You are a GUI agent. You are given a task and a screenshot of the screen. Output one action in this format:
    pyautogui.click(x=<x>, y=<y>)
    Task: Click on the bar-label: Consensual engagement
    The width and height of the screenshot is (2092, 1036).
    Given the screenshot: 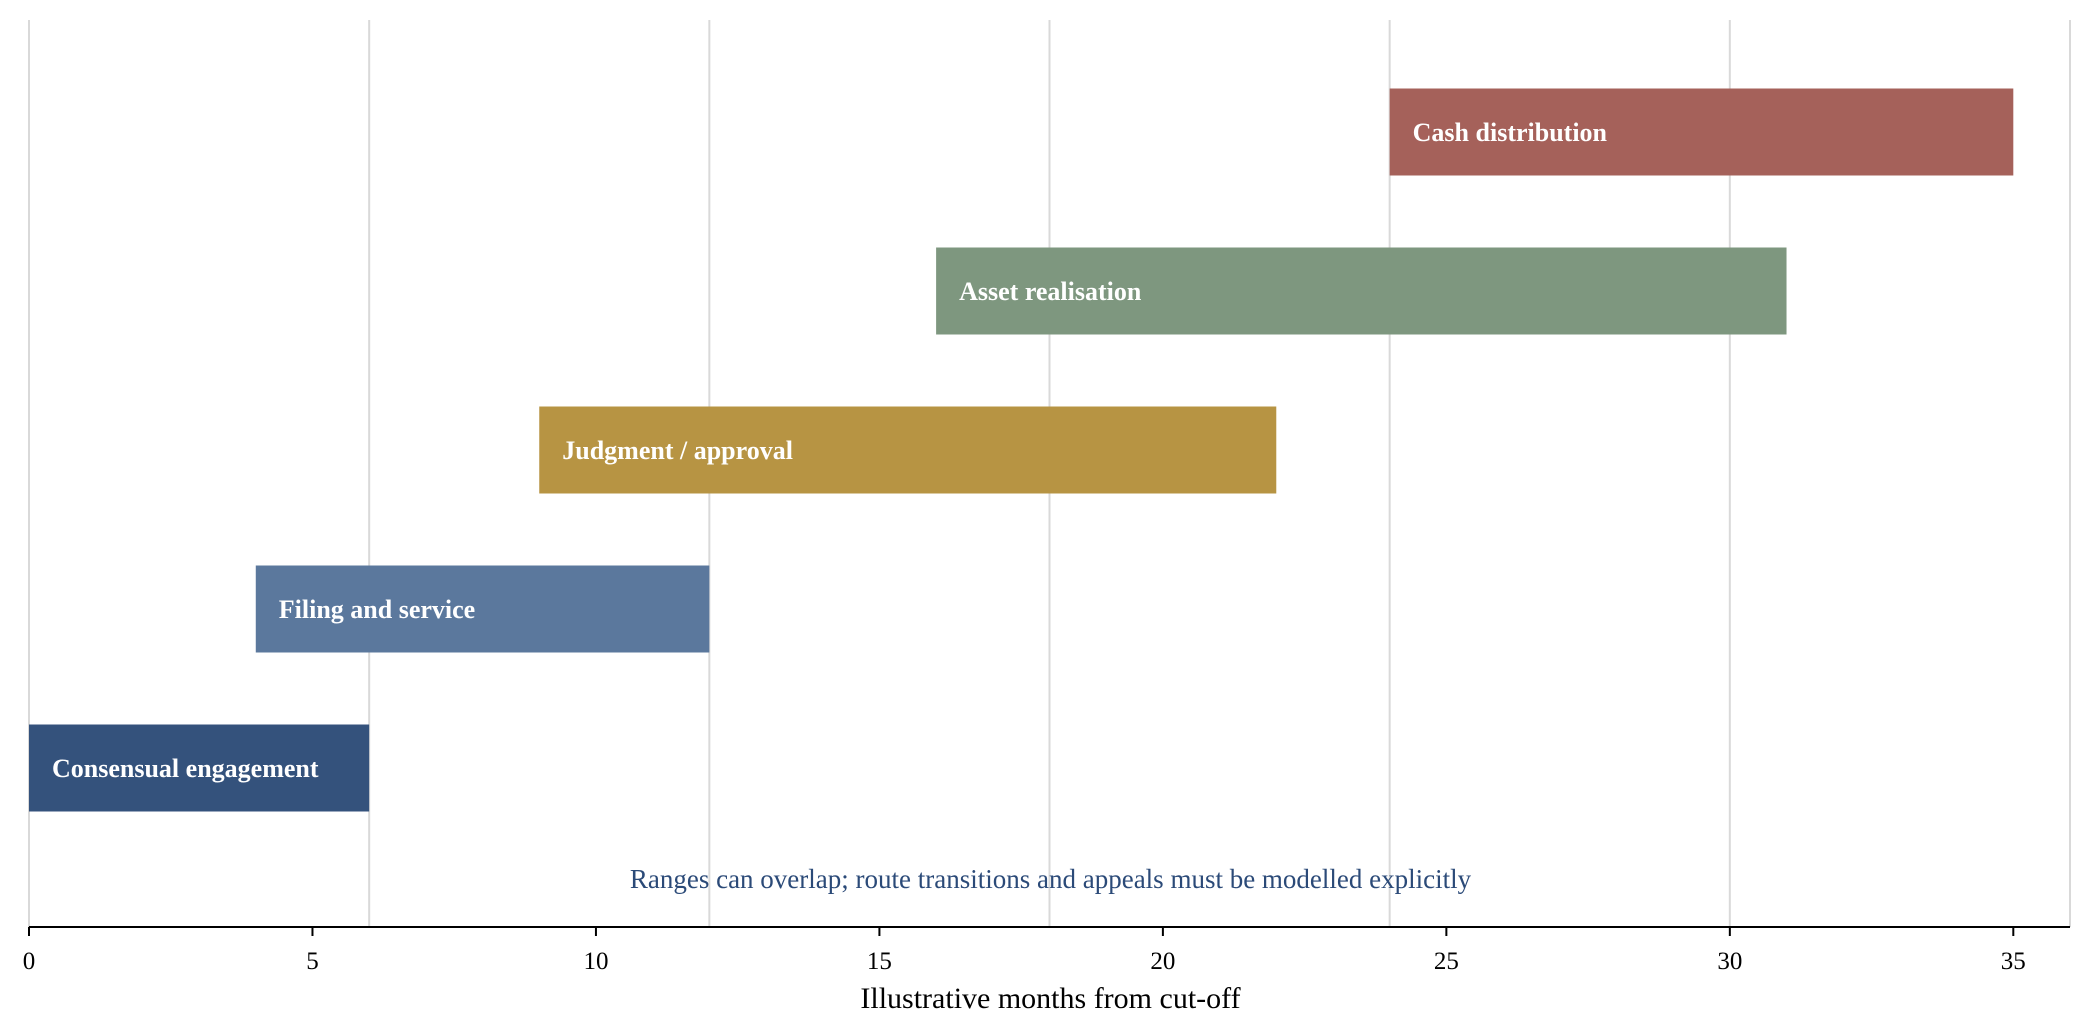 What is the action you would take?
    pyautogui.click(x=185, y=768)
    